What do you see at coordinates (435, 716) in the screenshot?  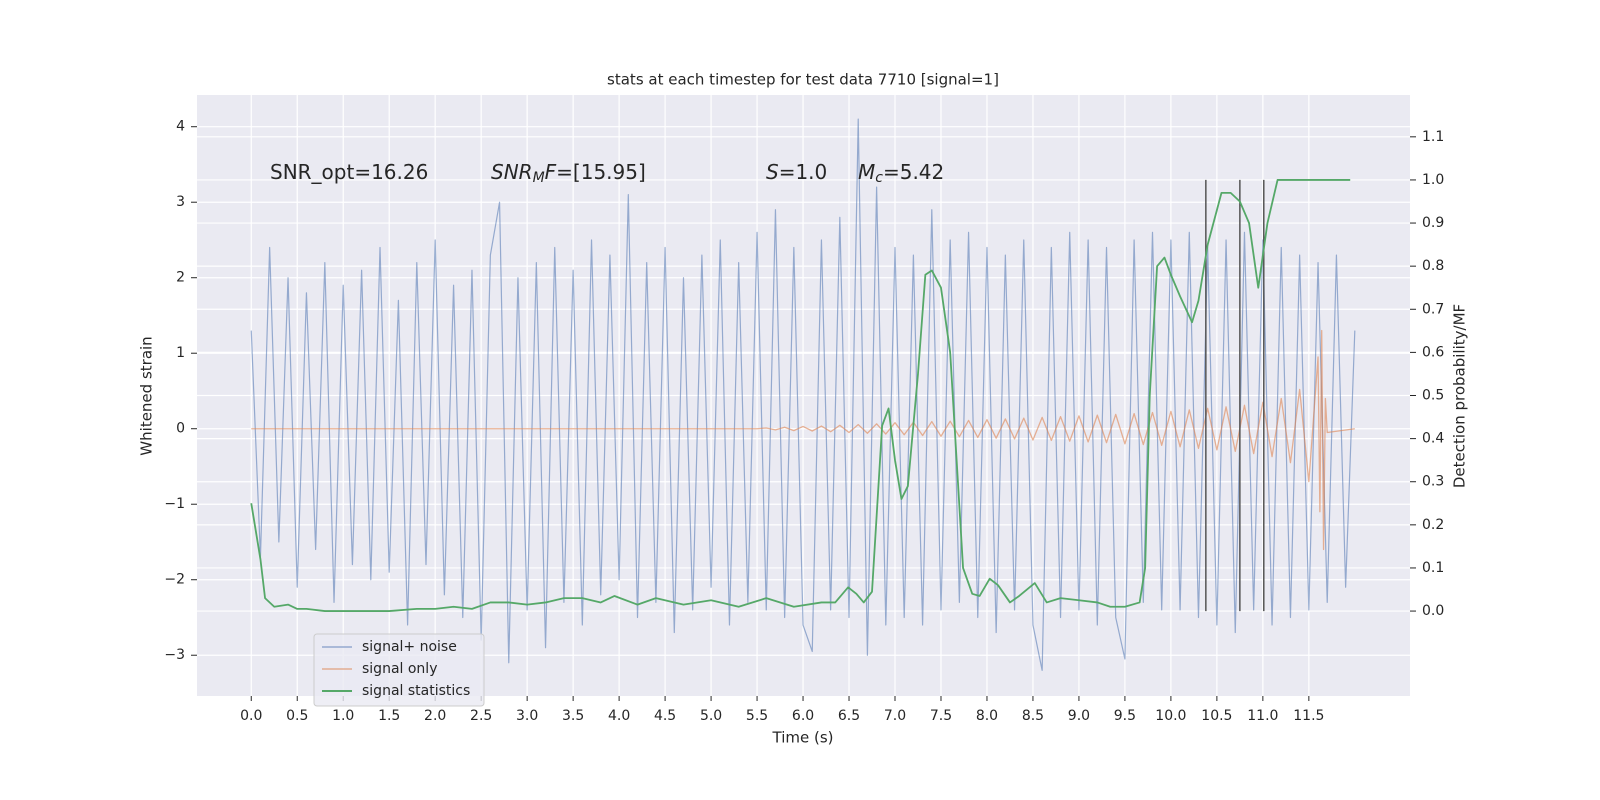 I see `x-tick-label: 2.0` at bounding box center [435, 716].